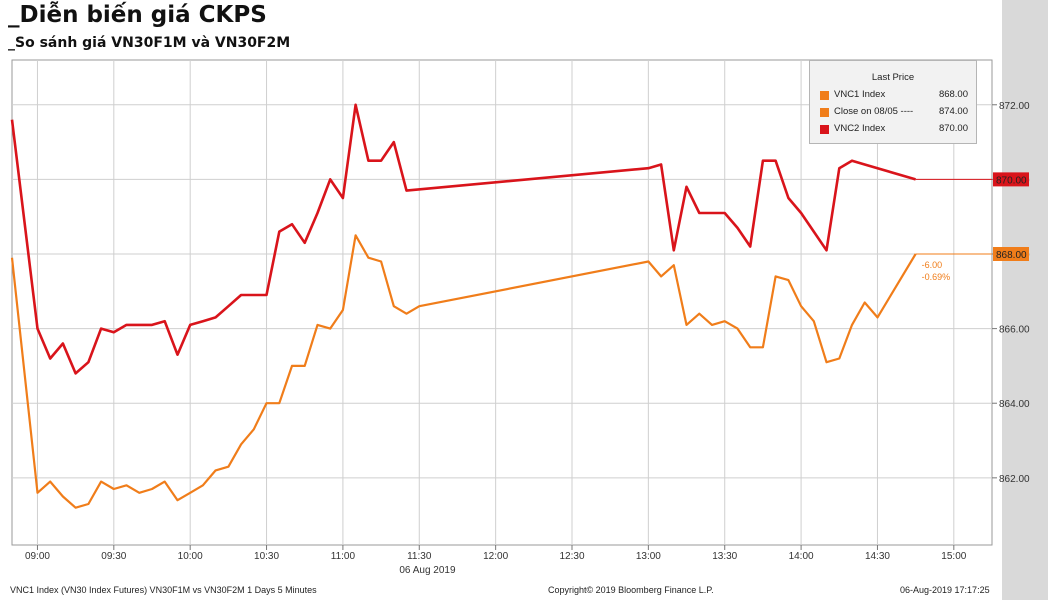 This screenshot has height=600, width=1048. What do you see at coordinates (945, 590) in the screenshot?
I see `footer-timestamp: 06-Aug-2019 17:17:25` at bounding box center [945, 590].